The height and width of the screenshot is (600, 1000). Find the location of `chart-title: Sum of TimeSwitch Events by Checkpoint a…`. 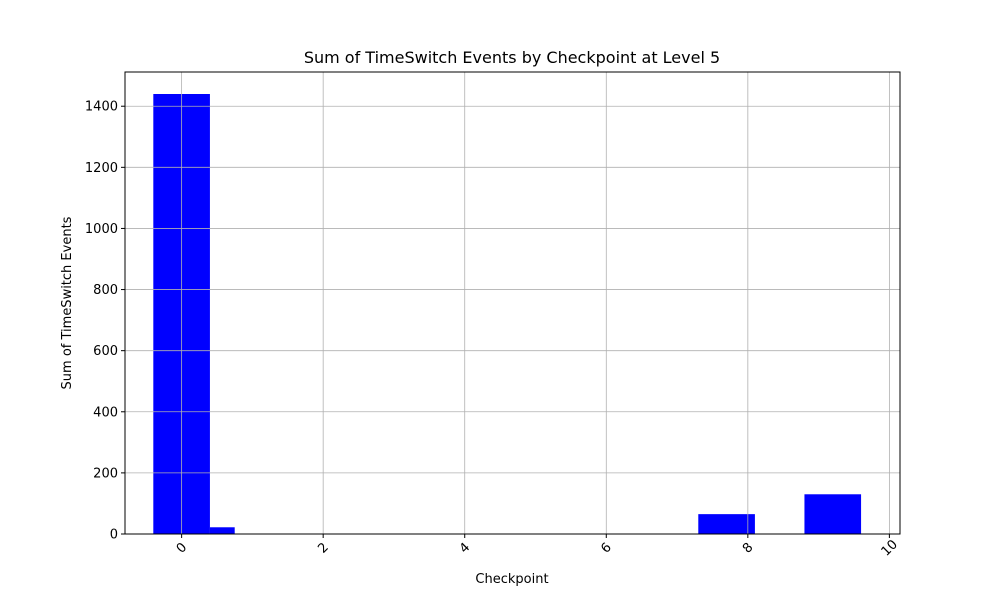

chart-title: Sum of TimeSwitch Events by Checkpoint a… is located at coordinates (512, 57).